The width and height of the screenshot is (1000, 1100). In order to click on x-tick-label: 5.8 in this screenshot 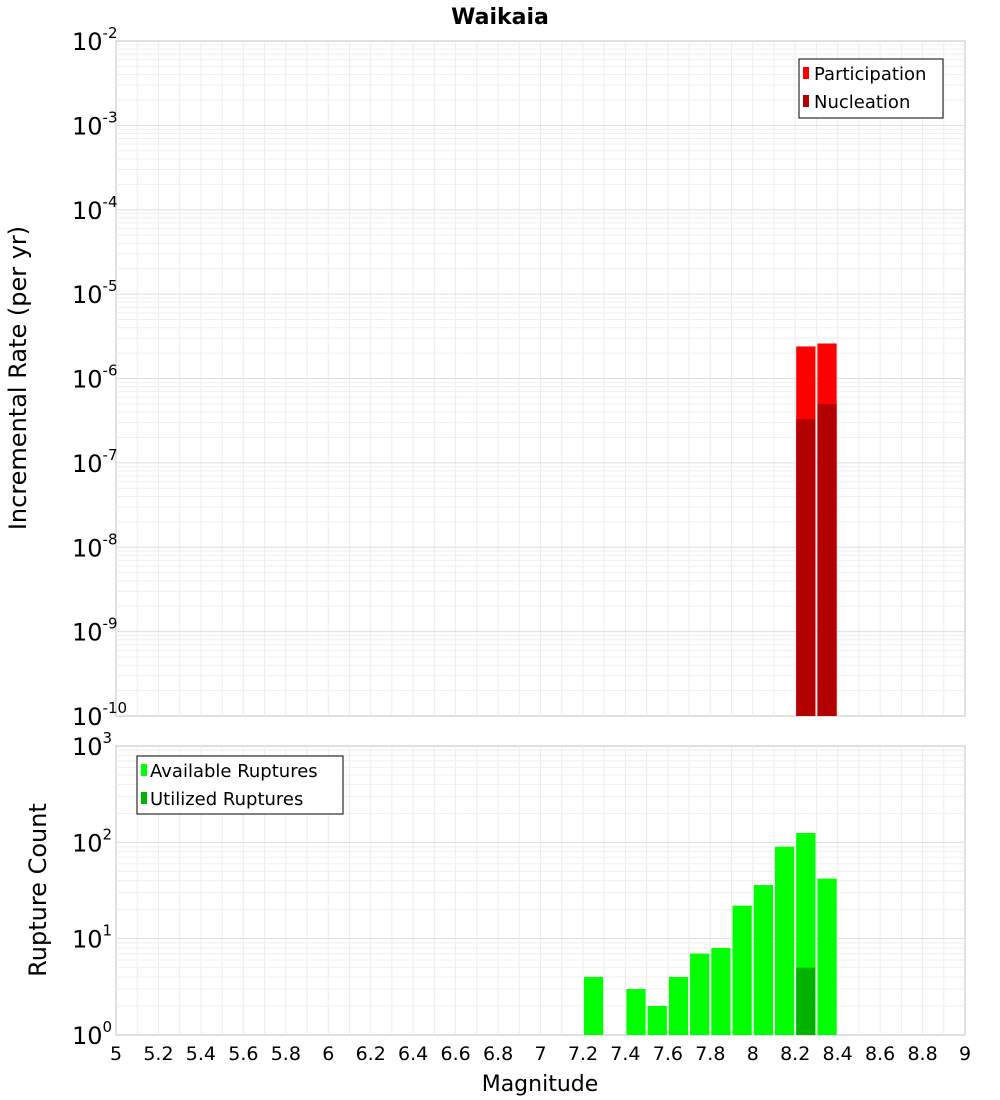, I will do `click(286, 1054)`.